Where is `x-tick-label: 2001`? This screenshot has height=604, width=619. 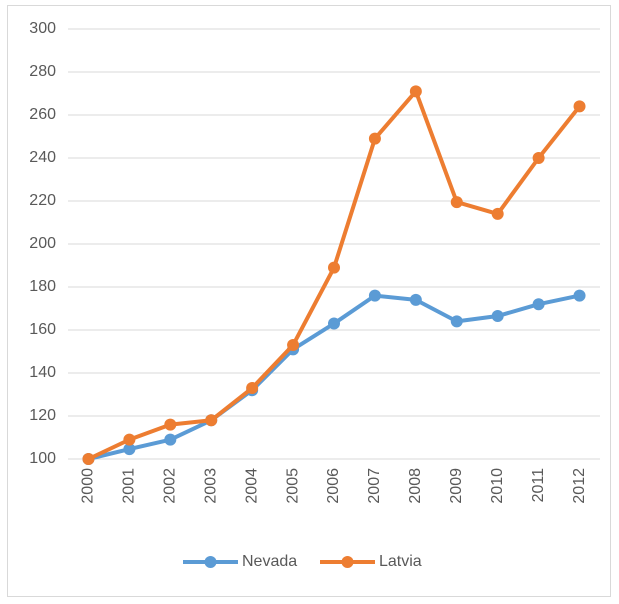
x-tick-label: 2001 is located at coordinates (129, 486).